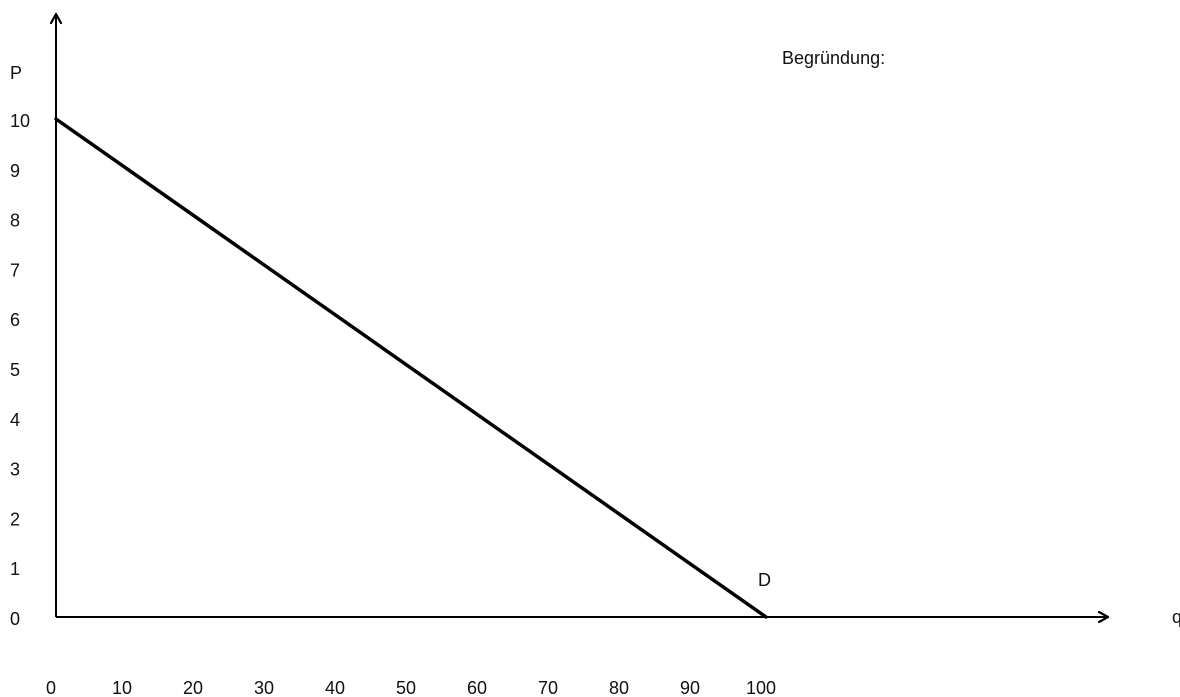  What do you see at coordinates (15, 221) in the screenshot?
I see `y-tick-label: 8` at bounding box center [15, 221].